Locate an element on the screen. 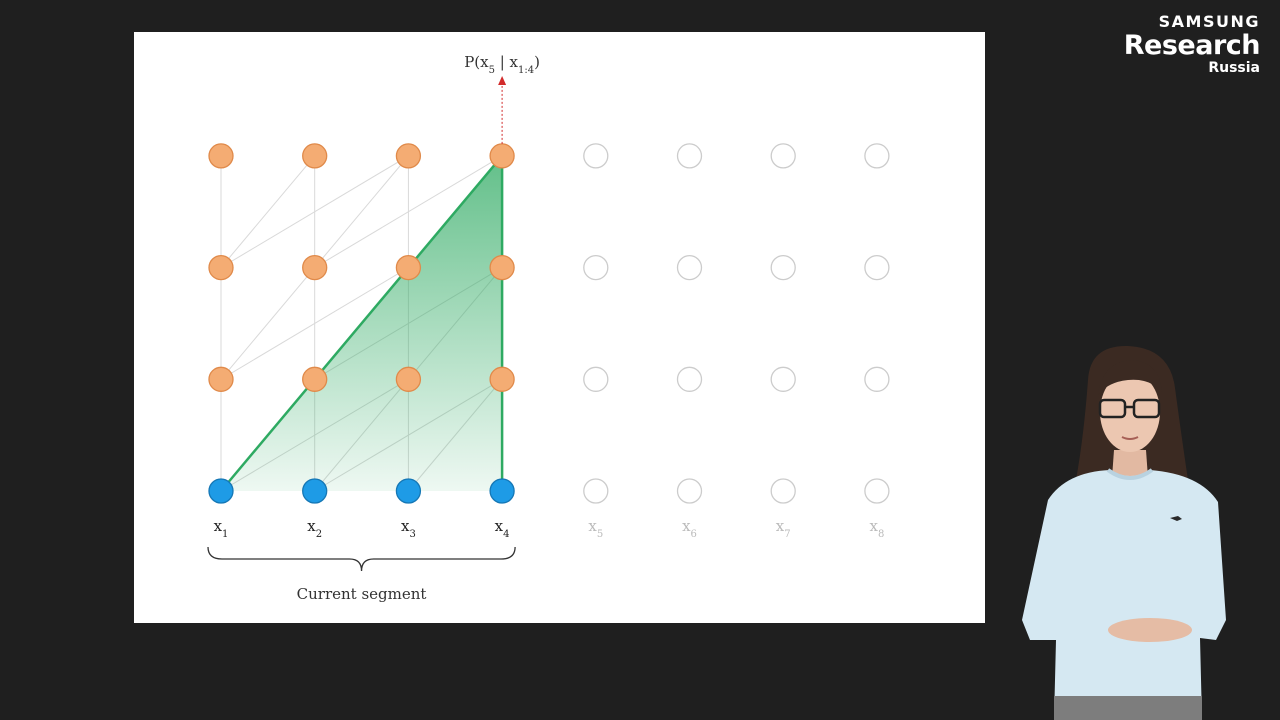 Image resolution: width=1280 pixels, height=720 pixels. crocodile-logo-icon is located at coordinates (1176, 518).